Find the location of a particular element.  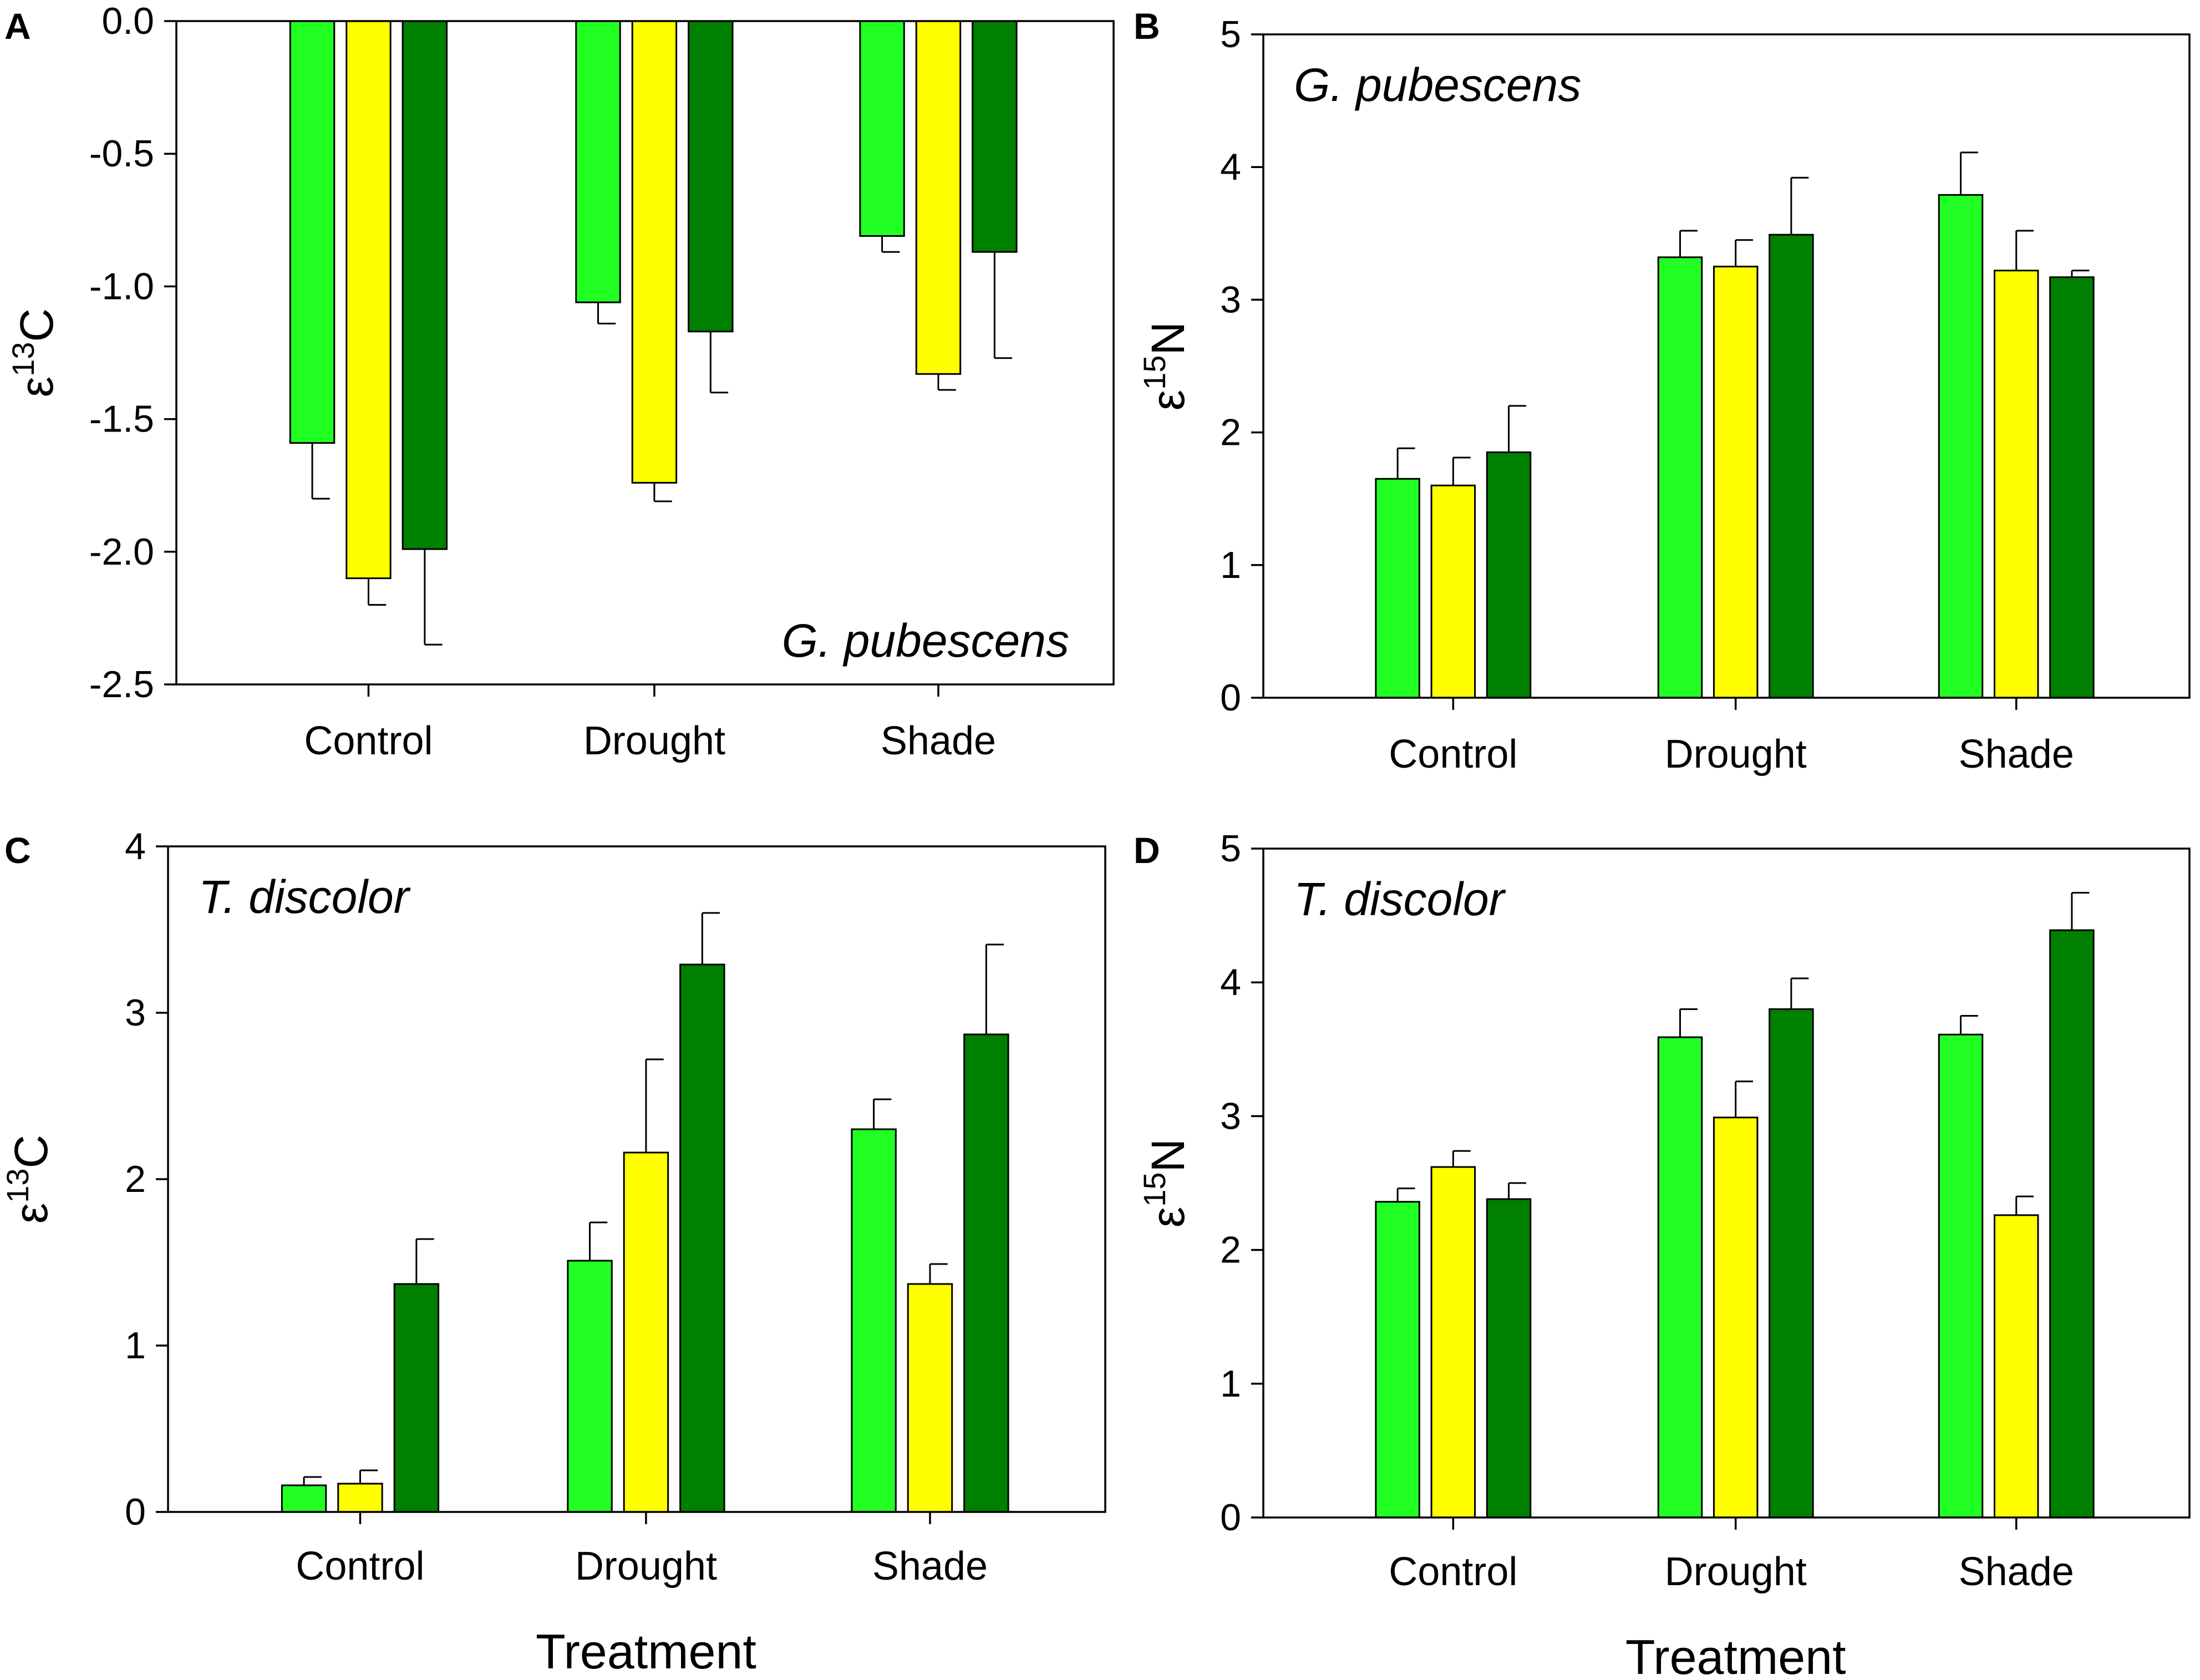

x-axis-label: Treatment is located at coordinates (1735, 1655).